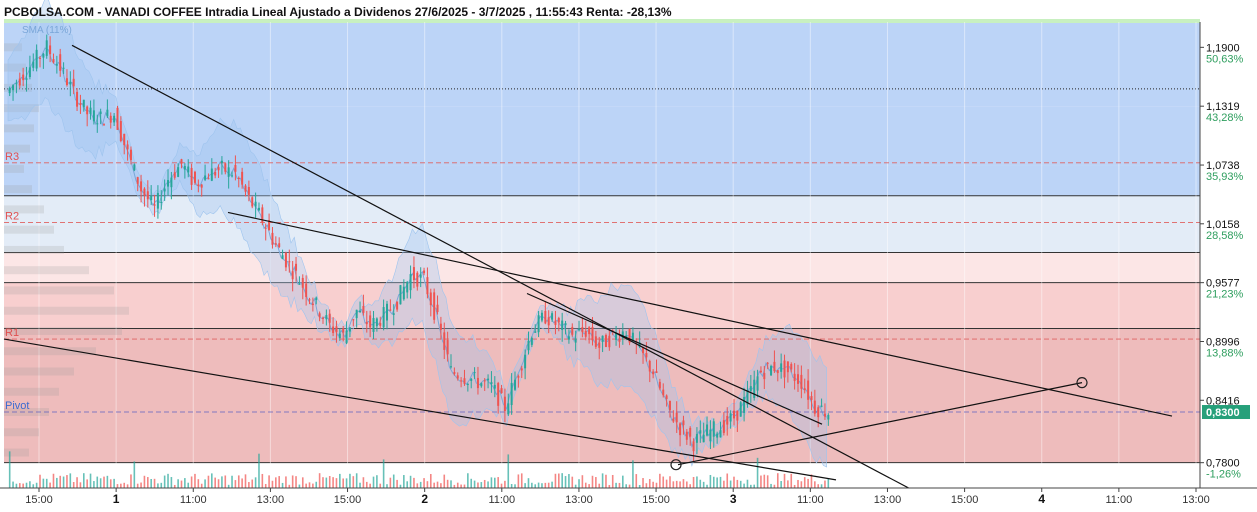 This screenshot has height=512, width=1257. What do you see at coordinates (17, 406) in the screenshot?
I see `pivot-label-pivot: Pivot` at bounding box center [17, 406].